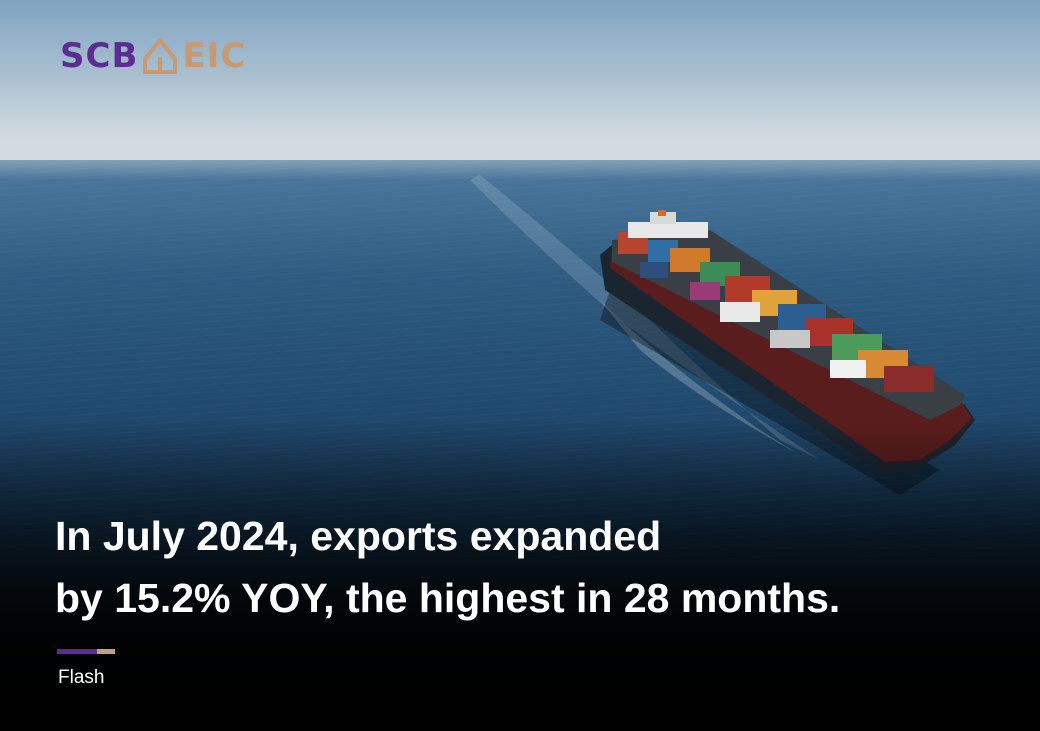  What do you see at coordinates (645, 317) in the screenshot?
I see `ship-wake` at bounding box center [645, 317].